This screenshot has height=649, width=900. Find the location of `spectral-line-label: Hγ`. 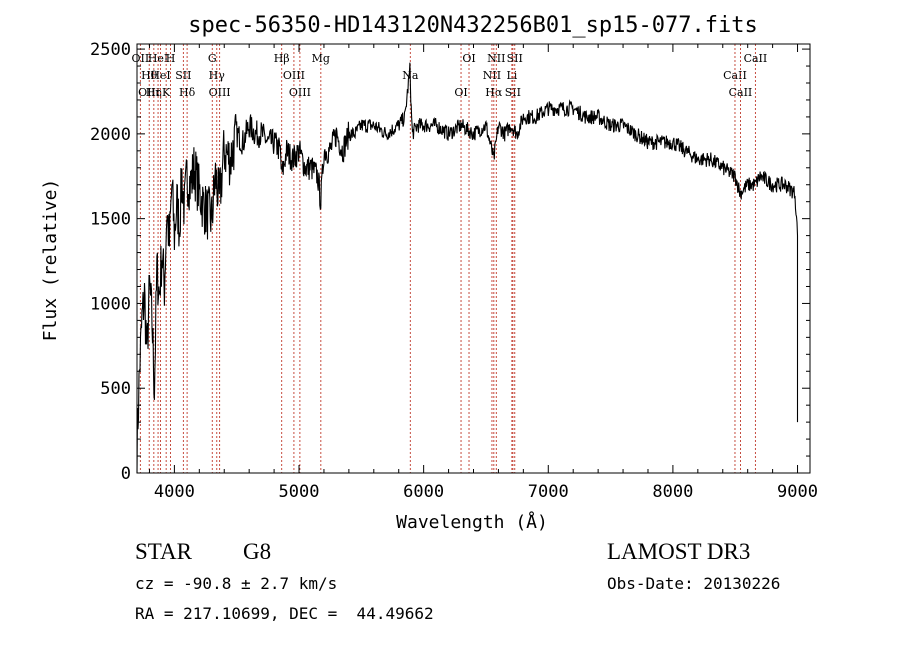

spectral-line-label: Hγ is located at coordinates (217, 75).